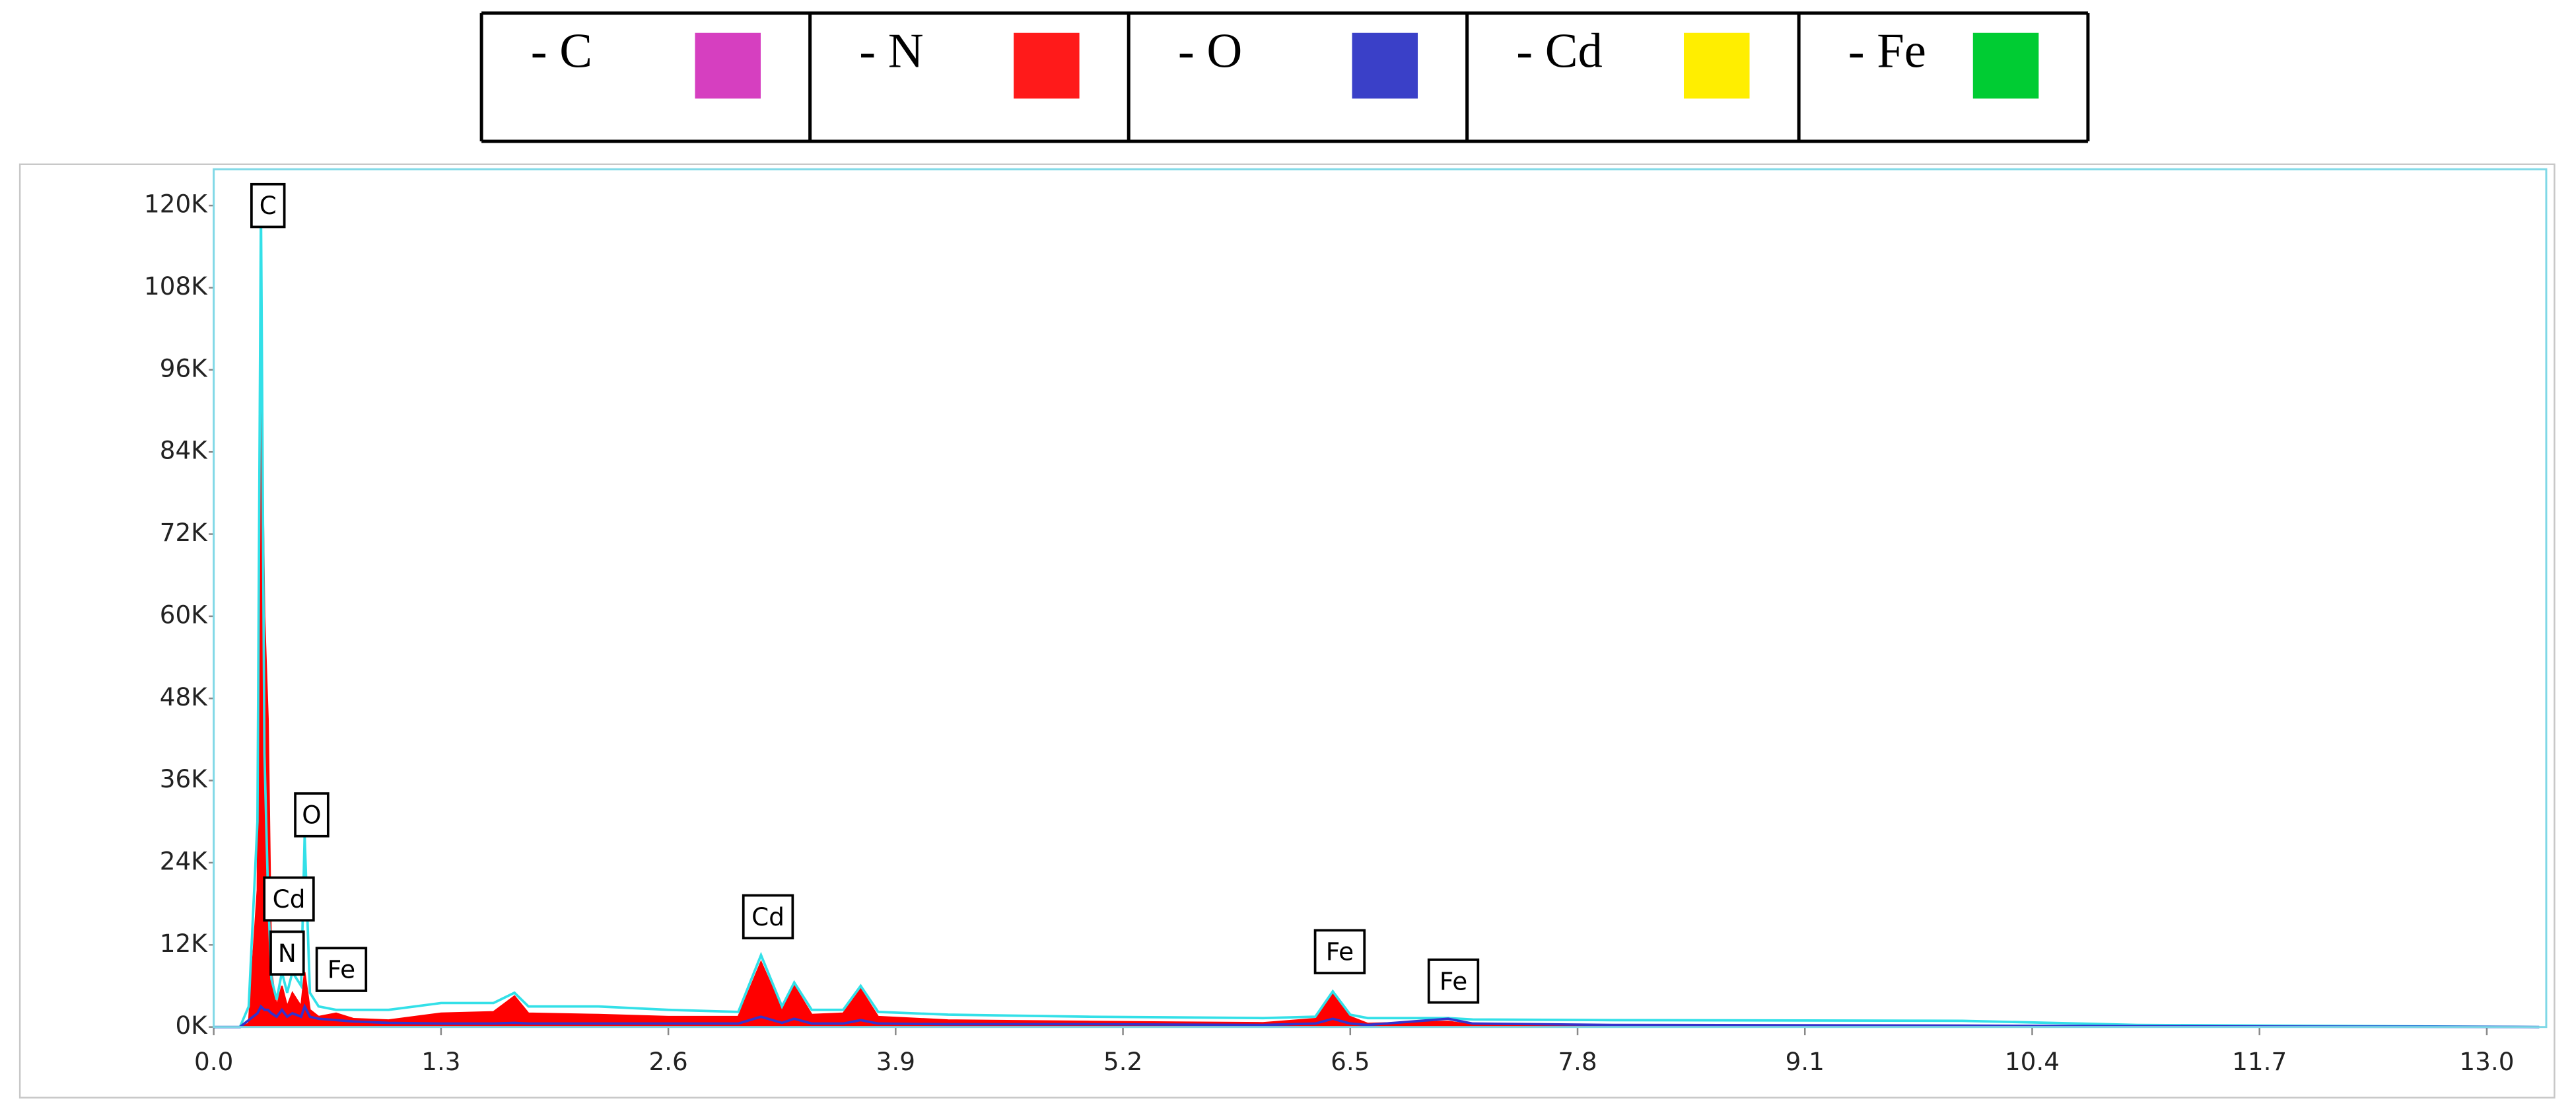  Describe the element at coordinates (184, 614) in the screenshot. I see `y-tick-label: 60K` at that location.